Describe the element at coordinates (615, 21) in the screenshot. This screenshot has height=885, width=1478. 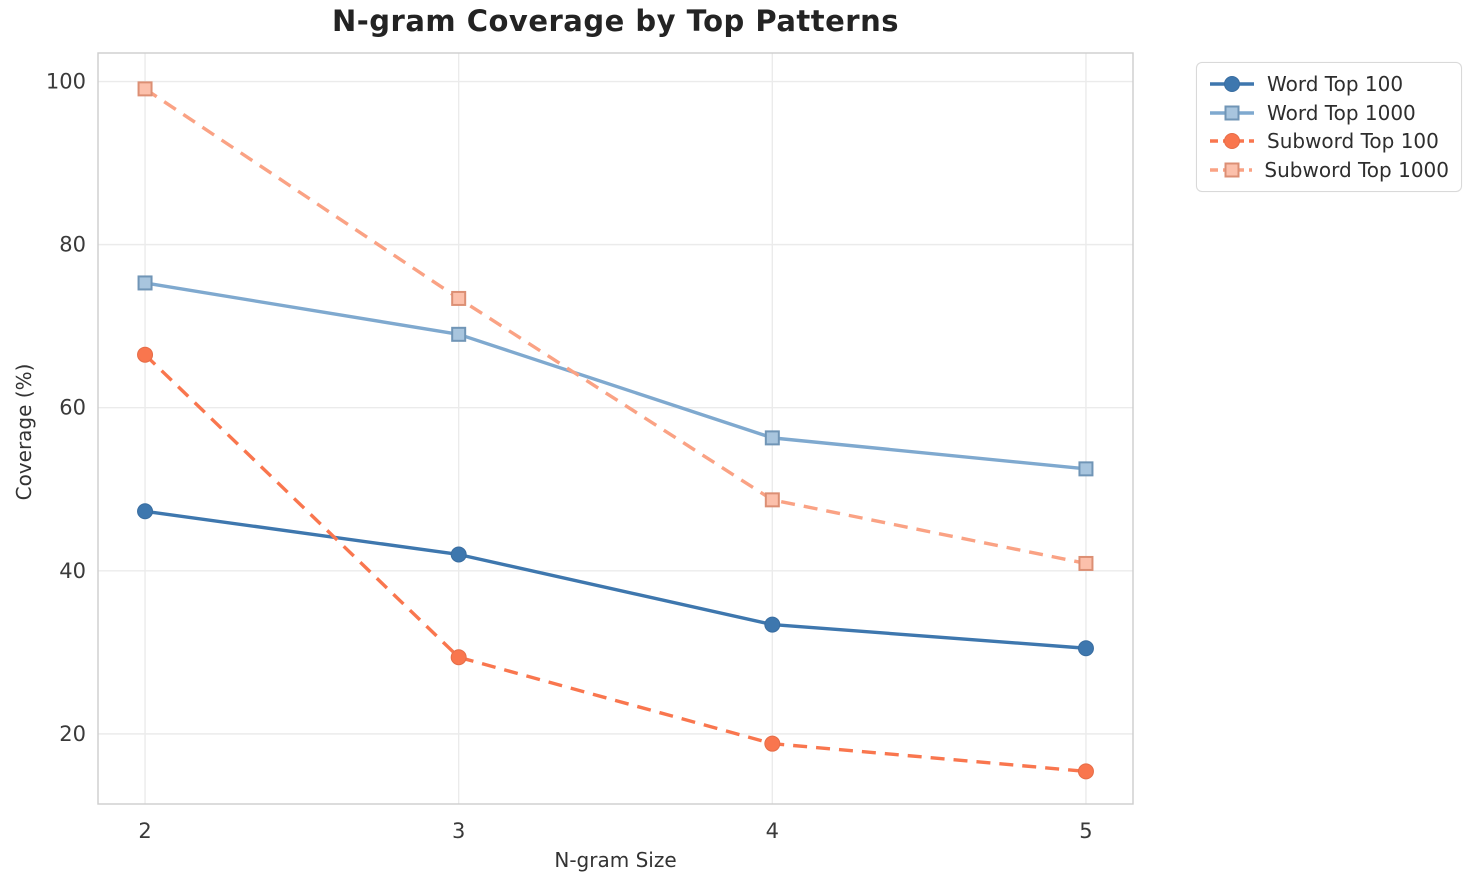
I see `chart-title: N-gram Coverage by Top Patterns` at that location.